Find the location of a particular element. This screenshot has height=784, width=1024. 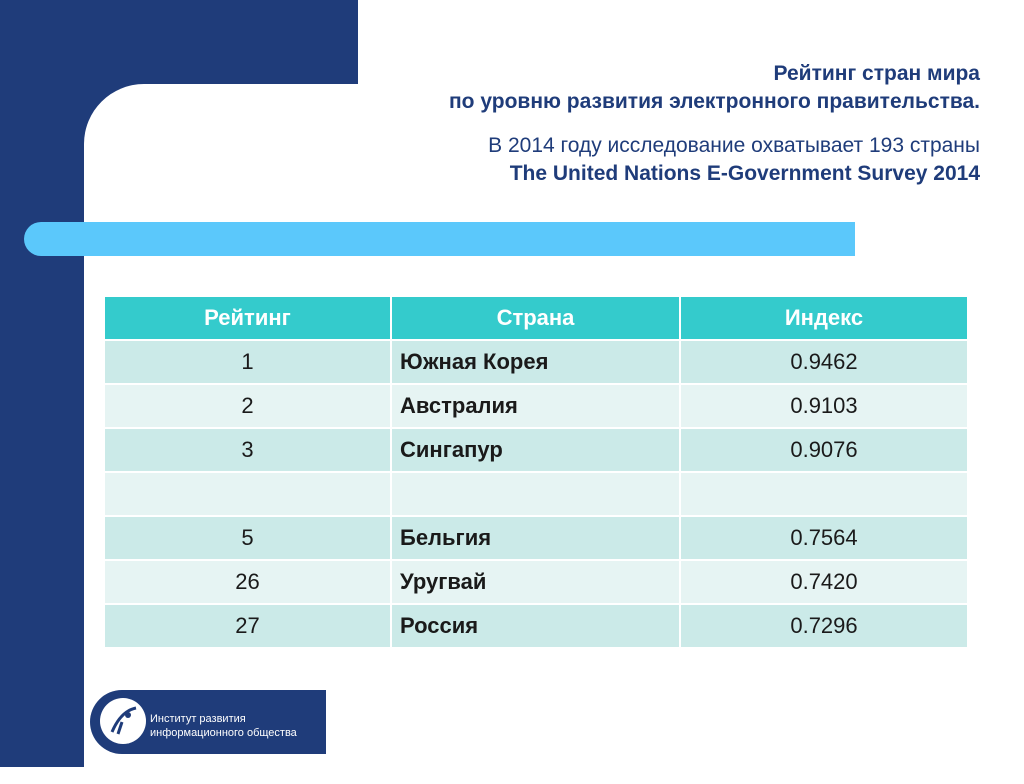

header-index: Индекс is located at coordinates (824, 318).